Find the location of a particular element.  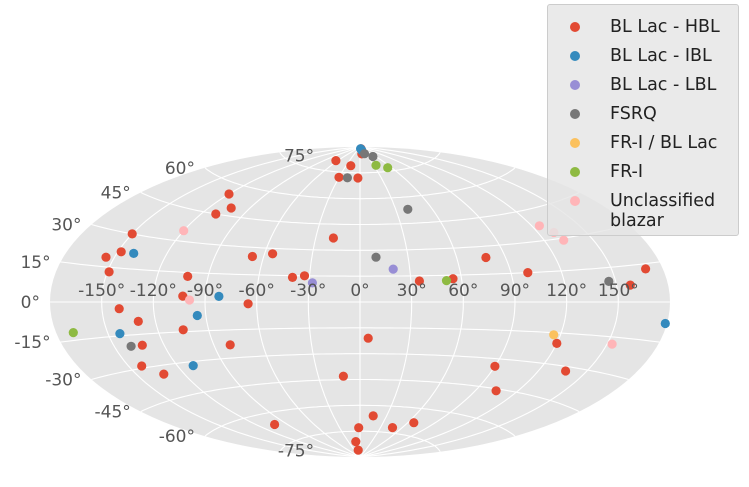

lat-tick-label: 30° is located at coordinates (66, 226).